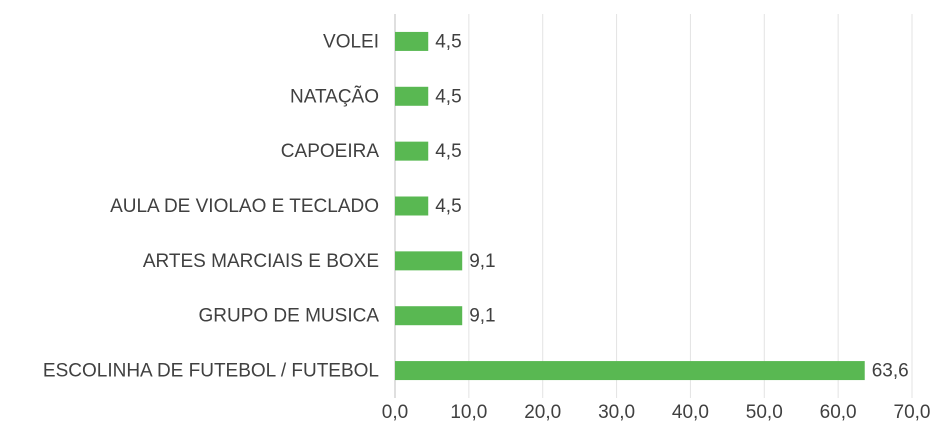 Image resolution: width=939 pixels, height=425 pixels. Describe the element at coordinates (288, 316) in the screenshot. I see `y-tick-label: GRUPO DE MUSICA` at that location.